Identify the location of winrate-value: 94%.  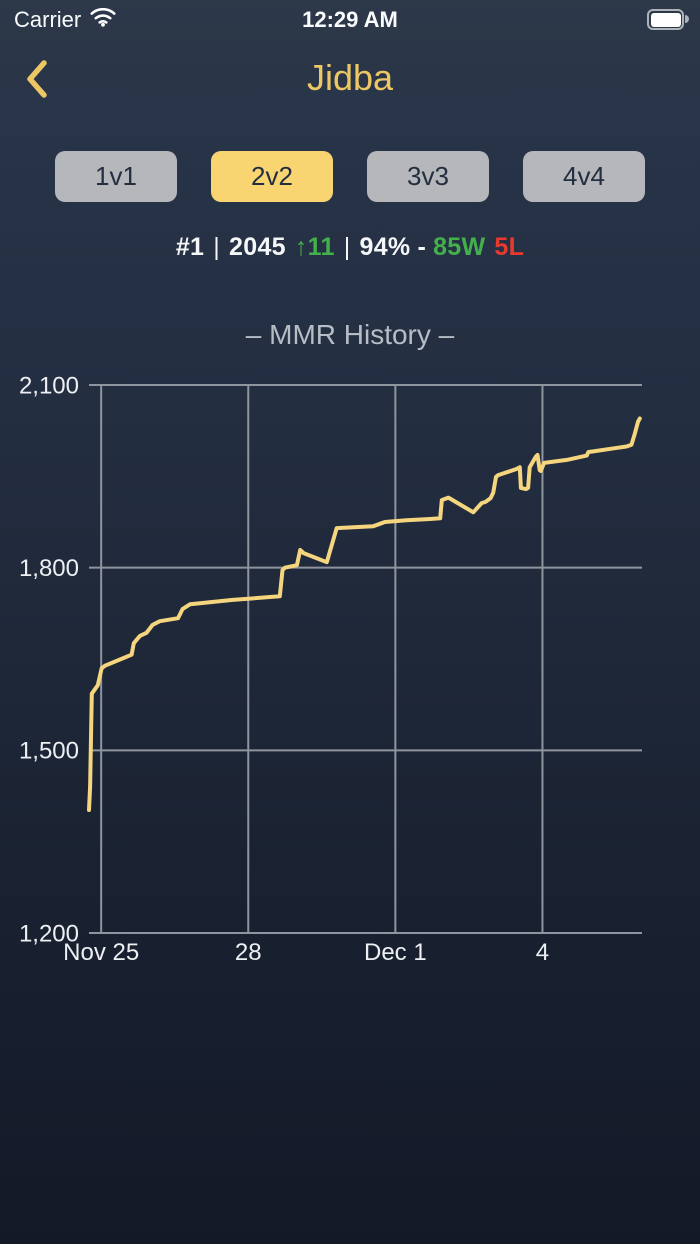
(385, 247).